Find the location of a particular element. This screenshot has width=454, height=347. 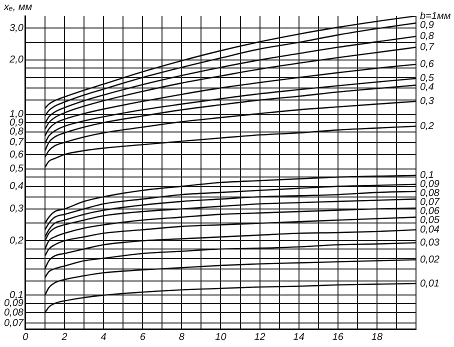

series-label: 0,4 is located at coordinates (427, 88).